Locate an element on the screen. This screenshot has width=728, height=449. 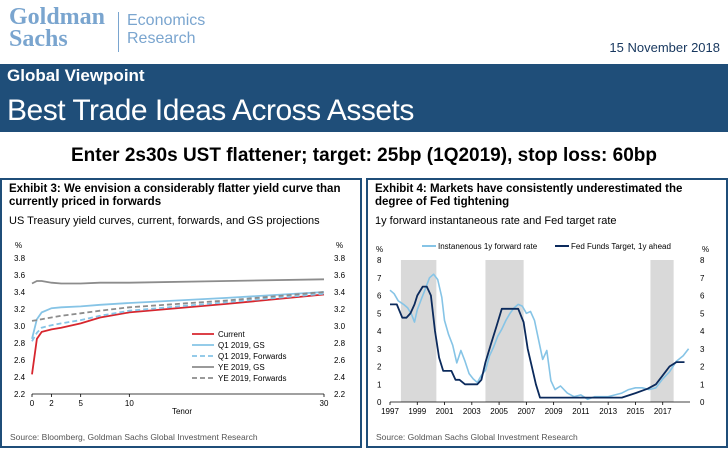
y-tick-label-right: 5 is located at coordinates (702, 313).